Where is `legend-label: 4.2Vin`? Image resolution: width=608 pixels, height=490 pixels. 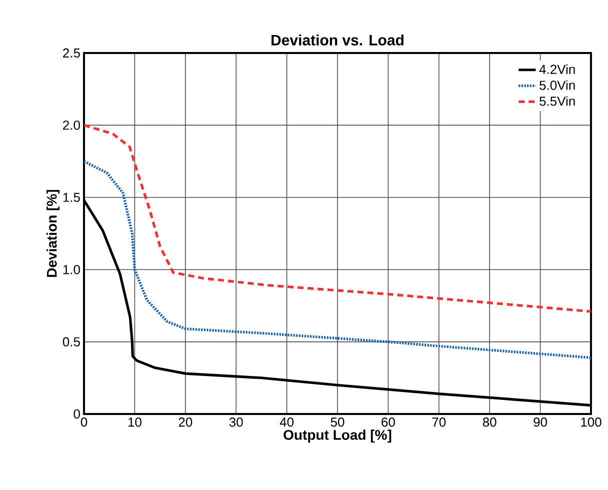
legend-label: 4.2Vin is located at coordinates (557, 69).